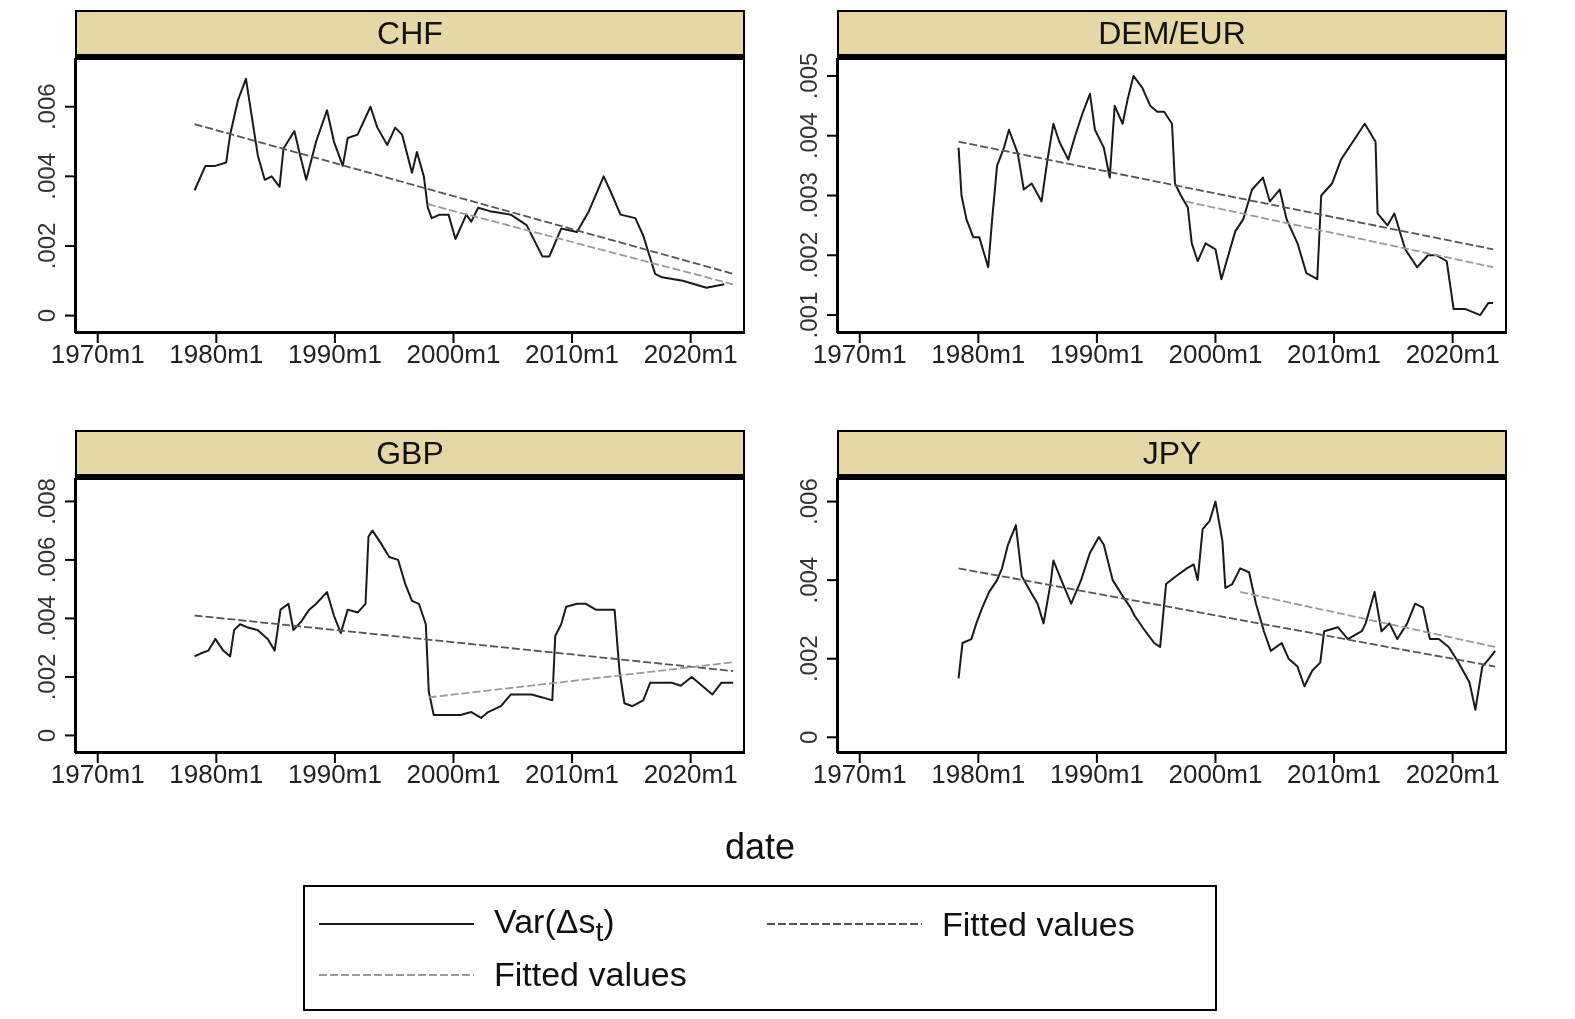 The height and width of the screenshot is (1019, 1575). What do you see at coordinates (554, 924) in the screenshot?
I see `legend-label: Var(Δs$_{t}$)` at bounding box center [554, 924].